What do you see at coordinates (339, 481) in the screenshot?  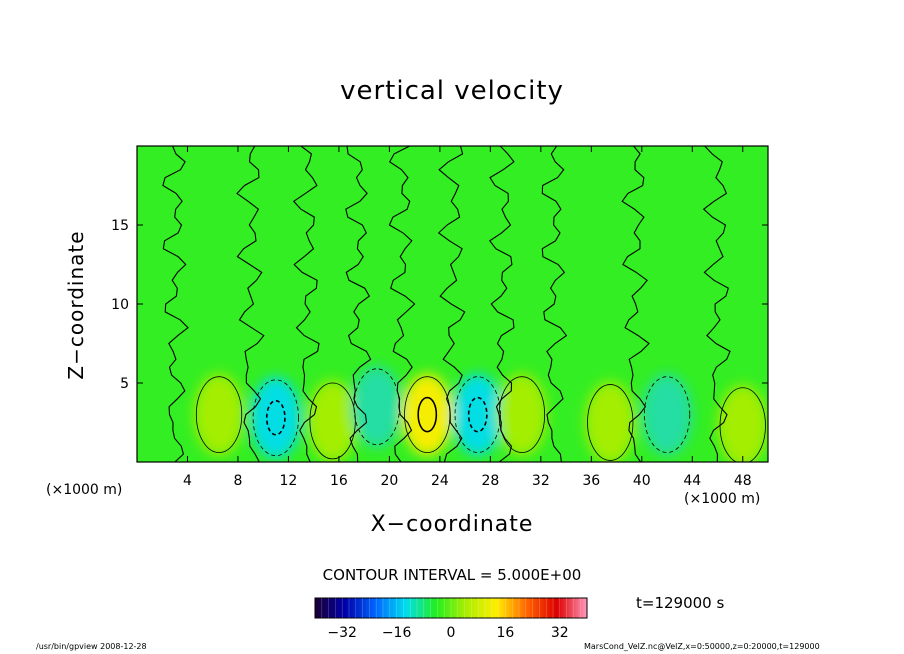 I see `x-tick-label-16: 16` at bounding box center [339, 481].